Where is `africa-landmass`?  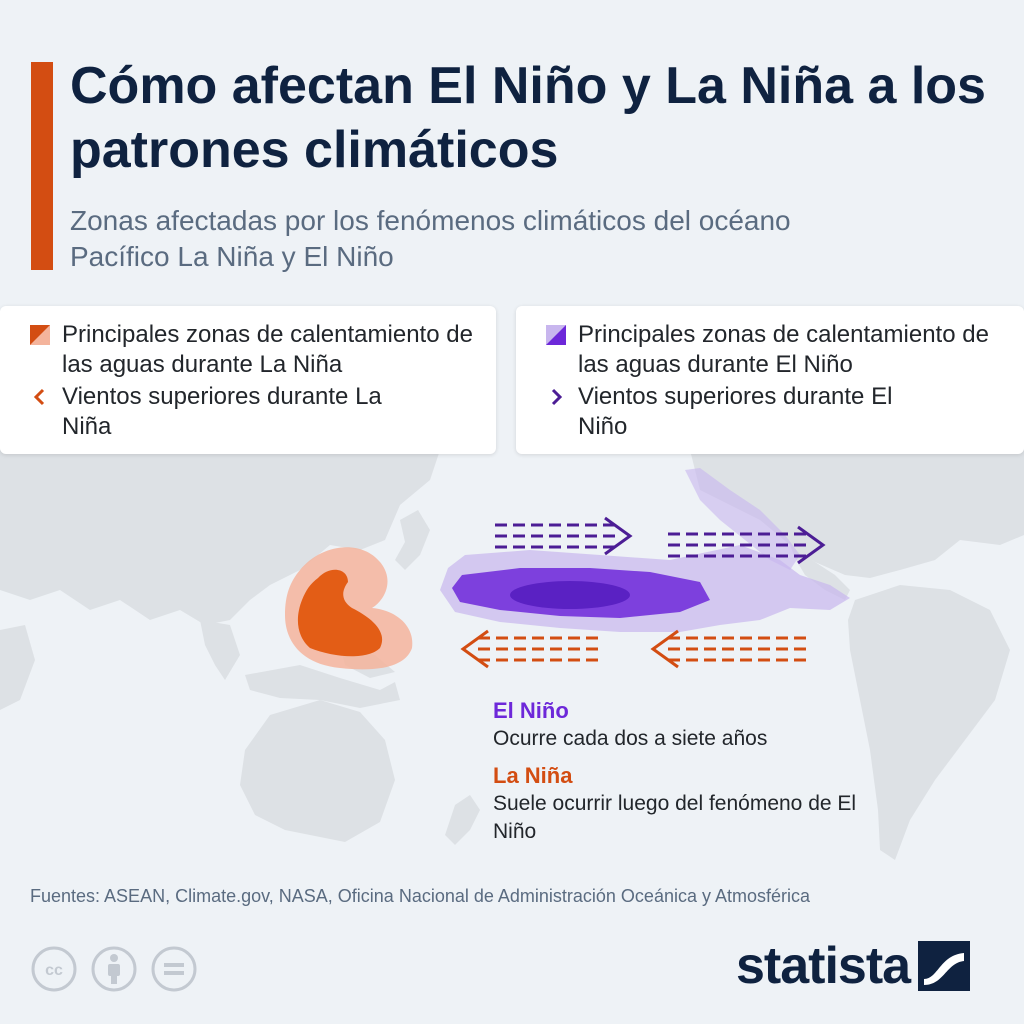
africa-landmass is located at coordinates (17, 667).